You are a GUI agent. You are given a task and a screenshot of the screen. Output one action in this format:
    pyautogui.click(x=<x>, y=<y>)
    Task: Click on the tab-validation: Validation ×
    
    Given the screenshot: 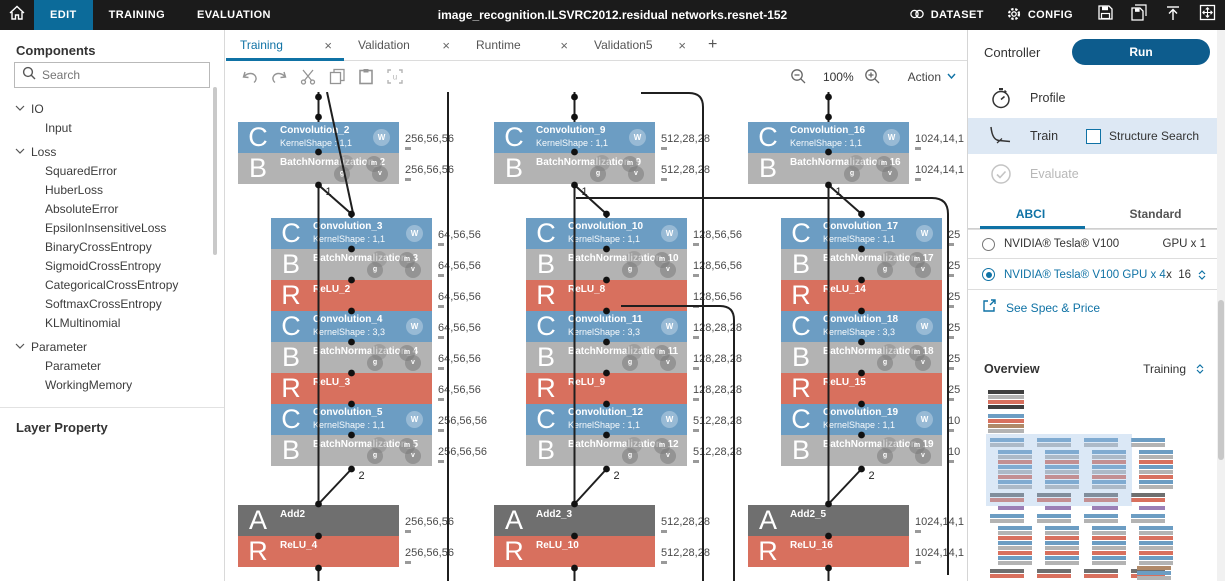 What is the action you would take?
    pyautogui.click(x=404, y=45)
    